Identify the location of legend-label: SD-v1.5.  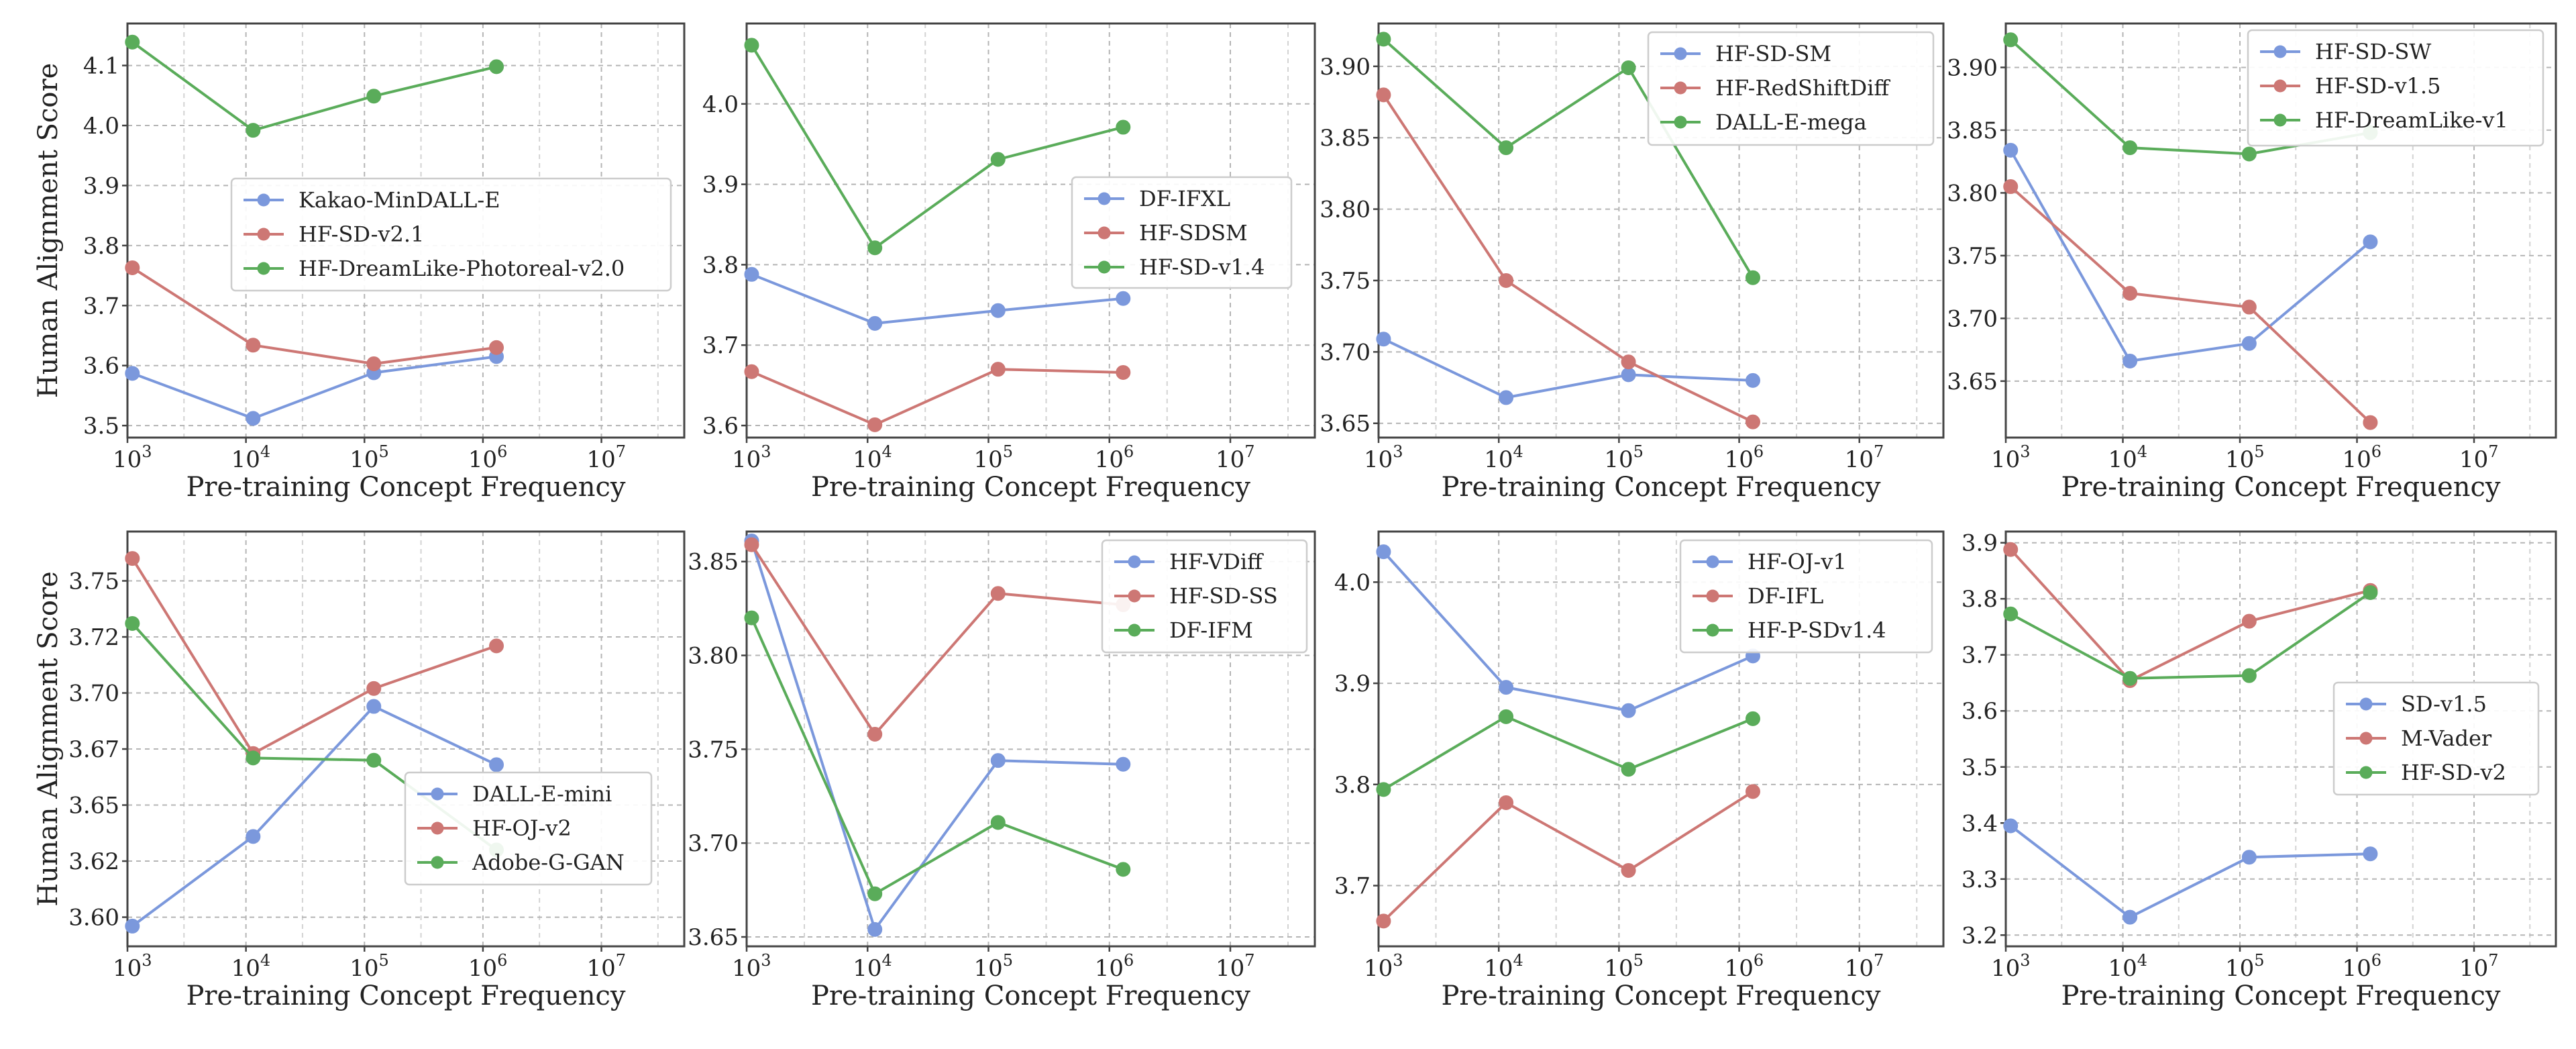
(2444, 704).